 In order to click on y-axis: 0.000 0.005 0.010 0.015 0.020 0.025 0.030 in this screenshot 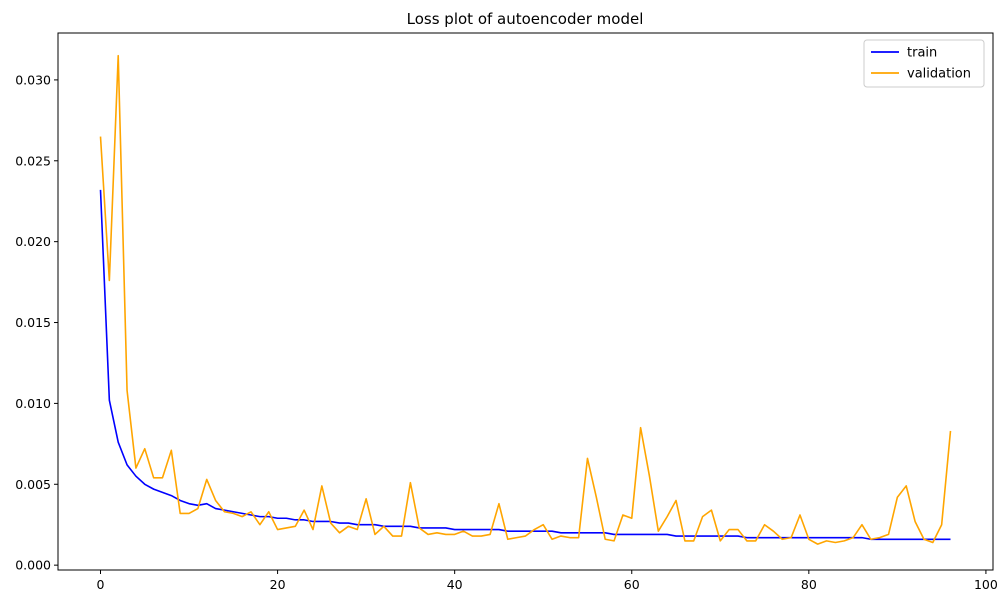, I will do `click(36, 322)`.